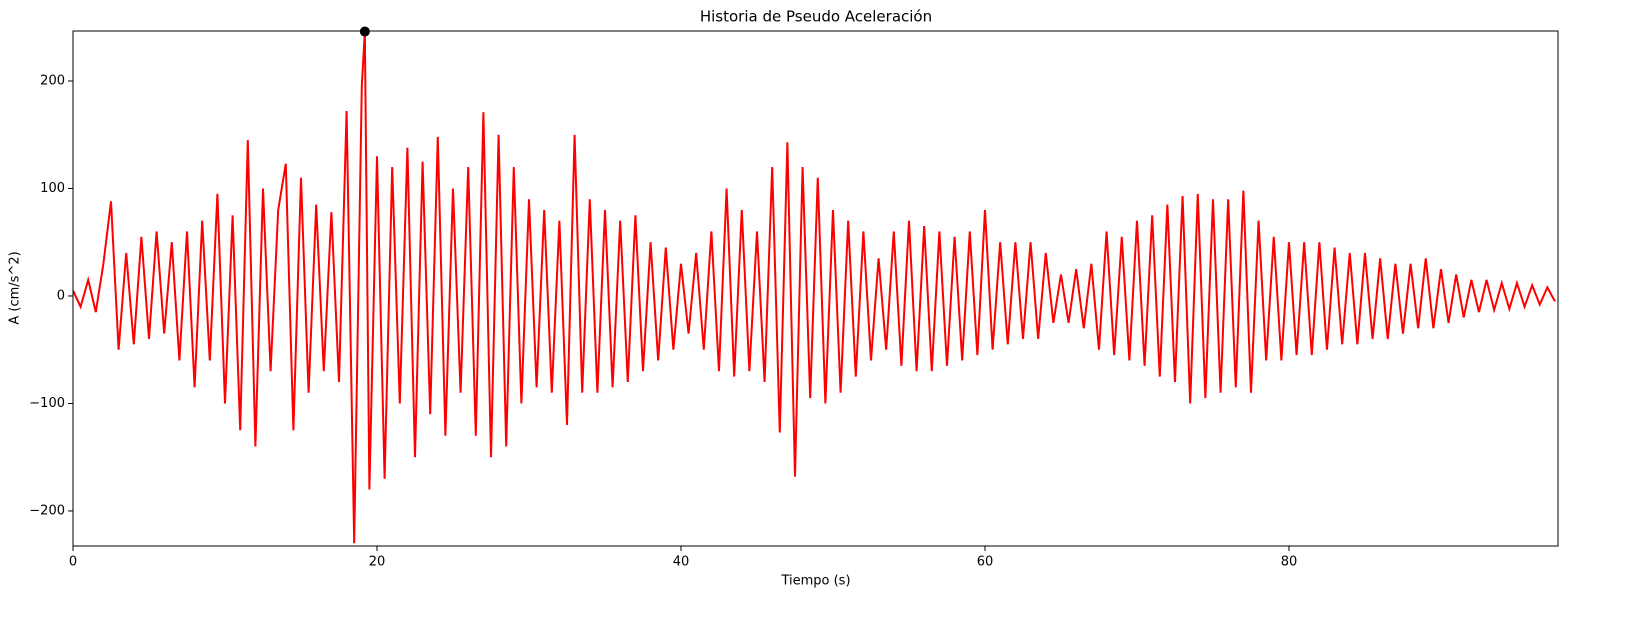 This screenshot has height=628, width=1637. What do you see at coordinates (15, 287) in the screenshot?
I see `y-axis-label: A (cm/s^2)` at bounding box center [15, 287].